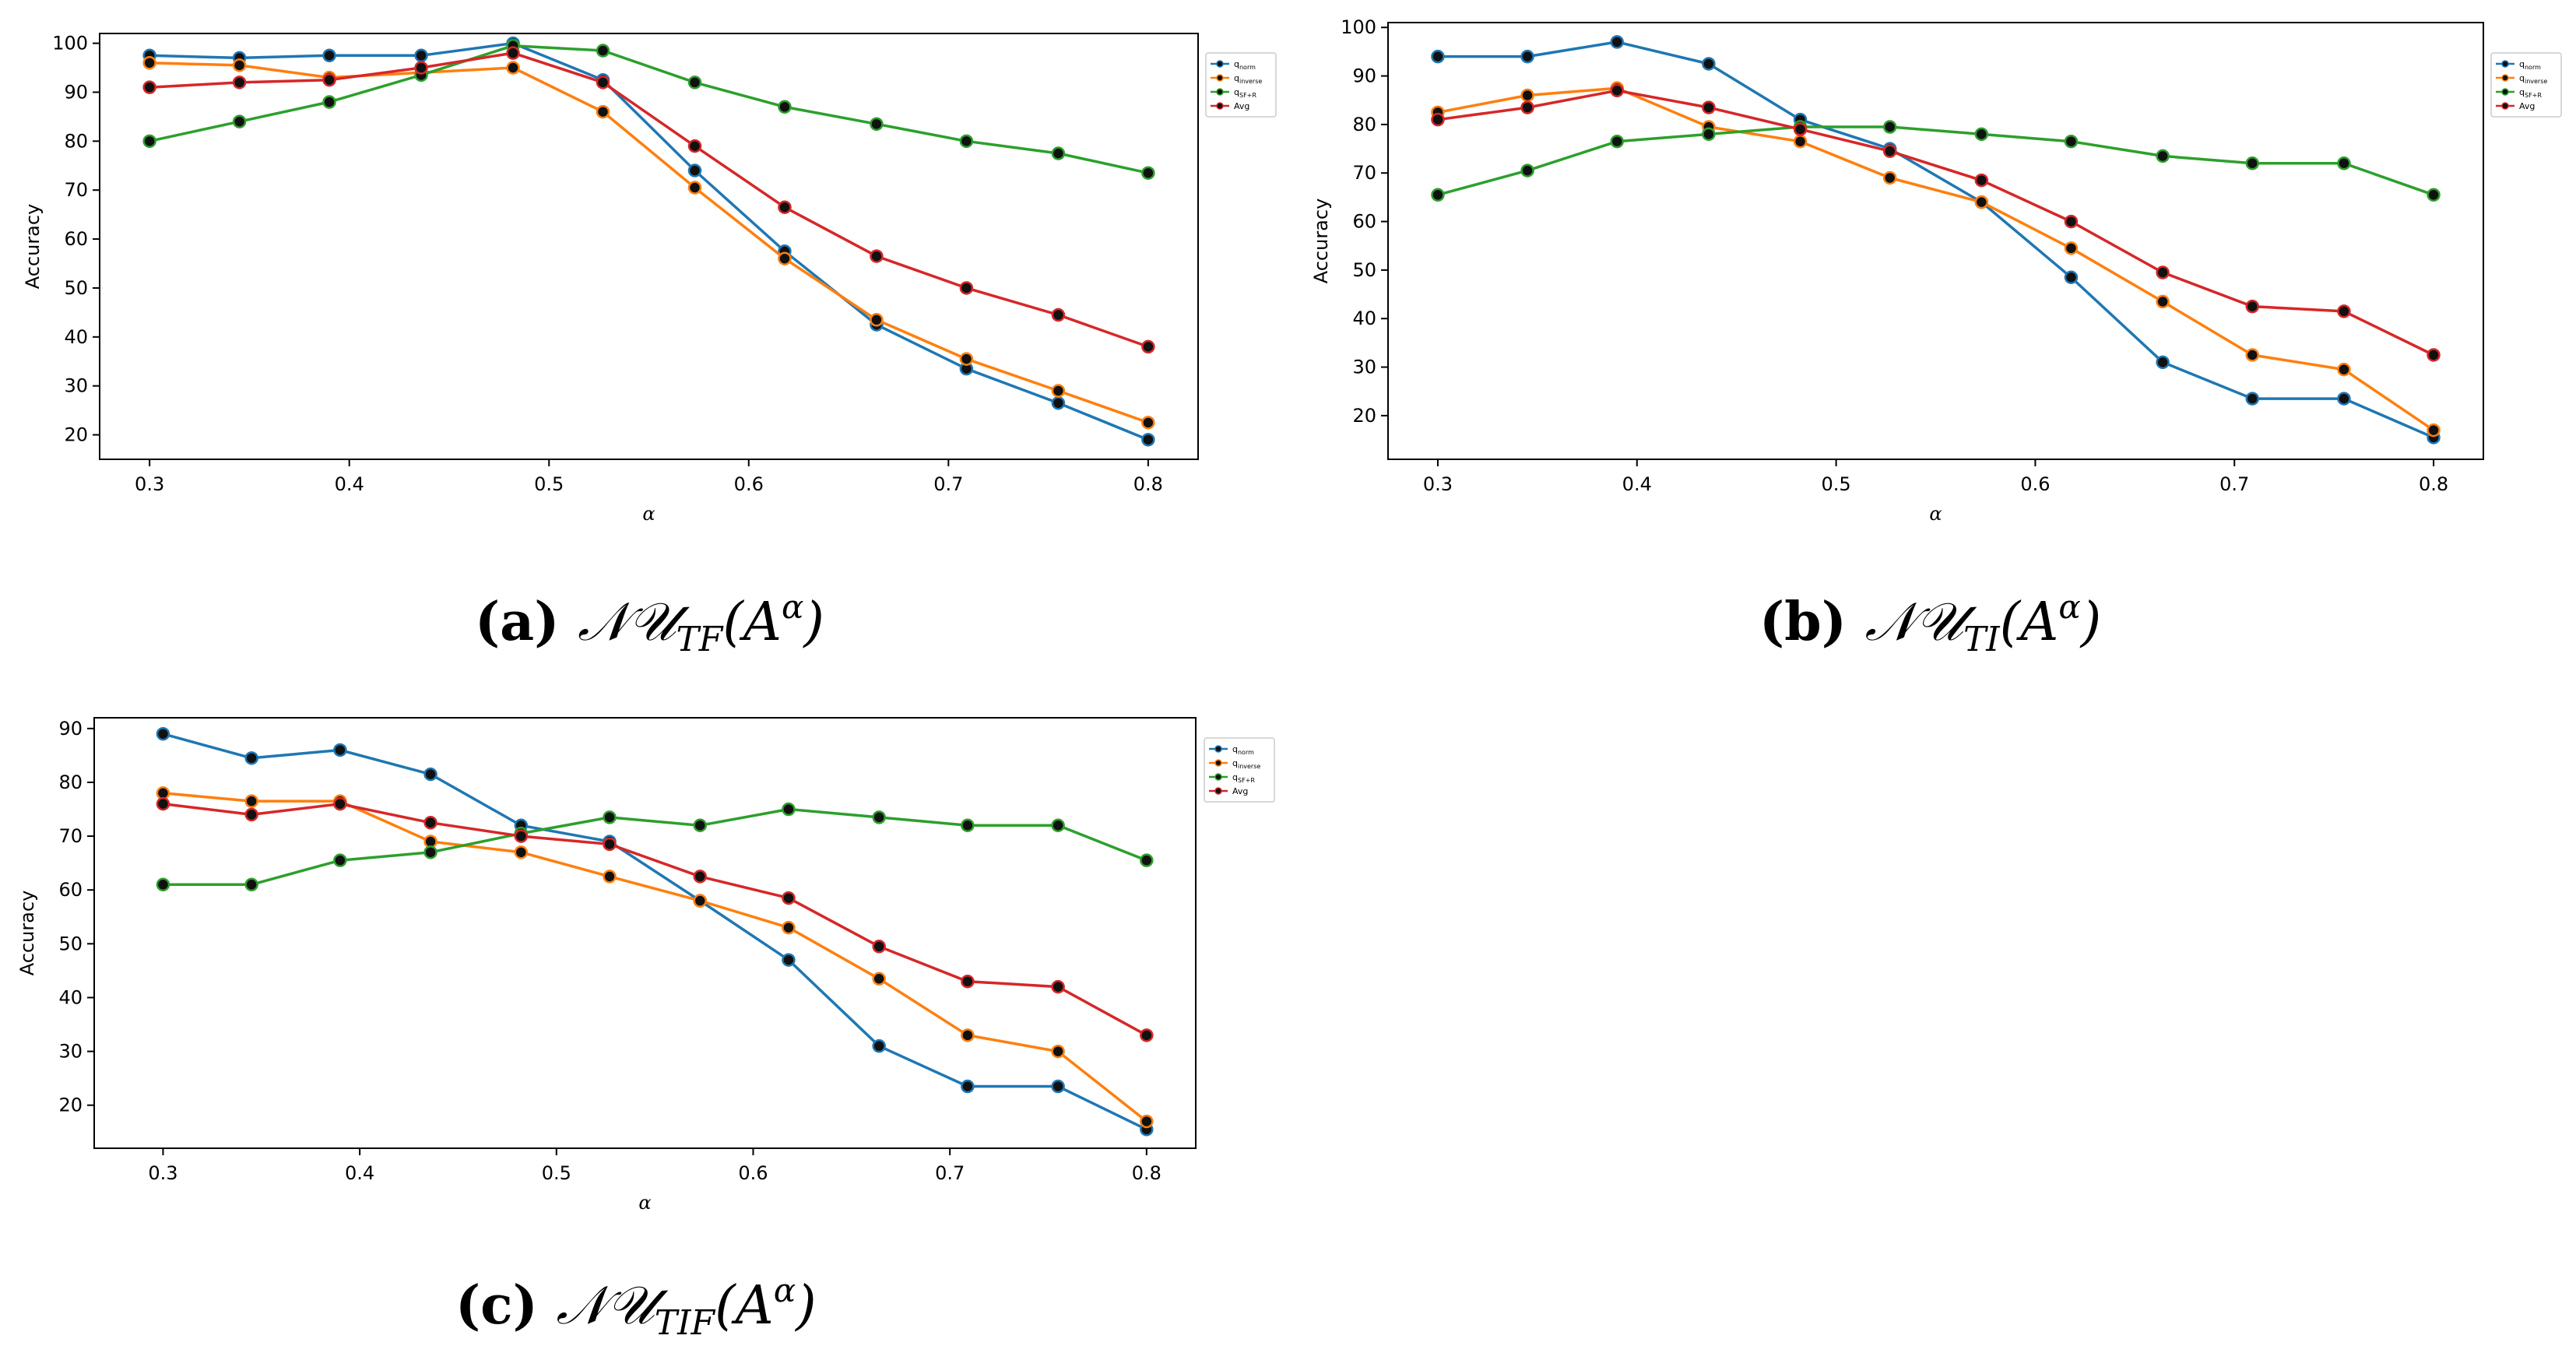 The image size is (2576, 1353). Describe the element at coordinates (76, 337) in the screenshot. I see `y-tick-label: 40` at that location.